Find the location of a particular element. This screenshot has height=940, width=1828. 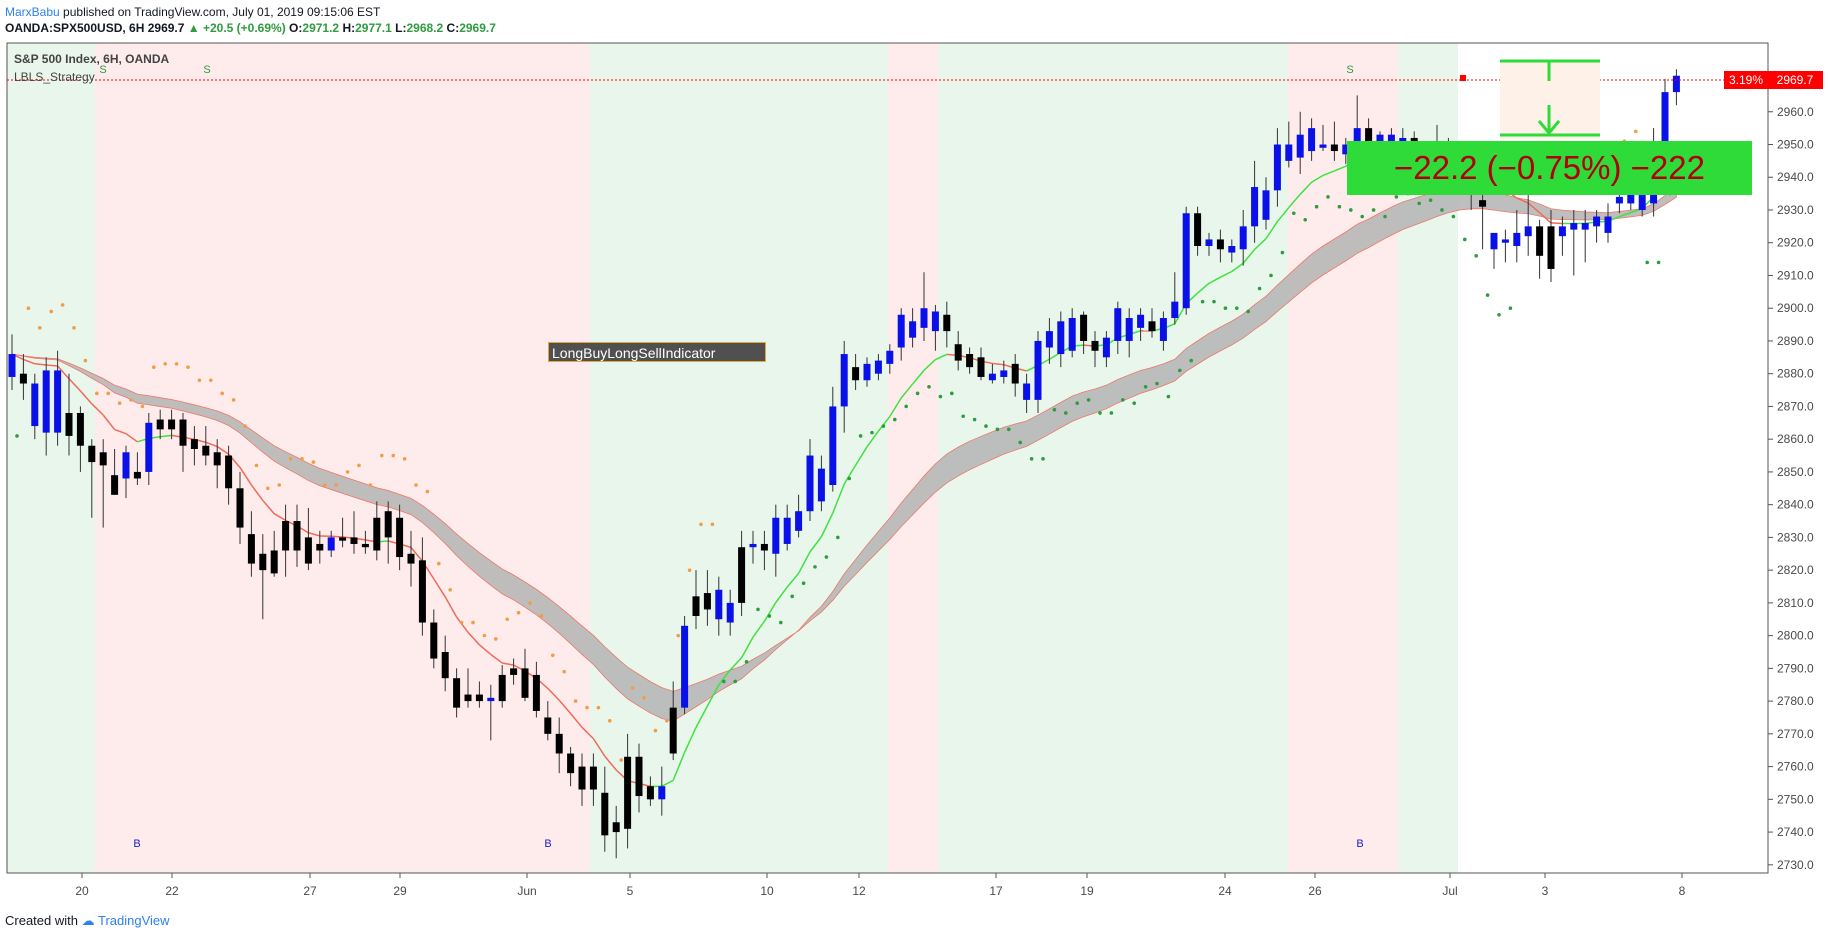

study-legend: LBLS_Strategy is located at coordinates (54, 77).